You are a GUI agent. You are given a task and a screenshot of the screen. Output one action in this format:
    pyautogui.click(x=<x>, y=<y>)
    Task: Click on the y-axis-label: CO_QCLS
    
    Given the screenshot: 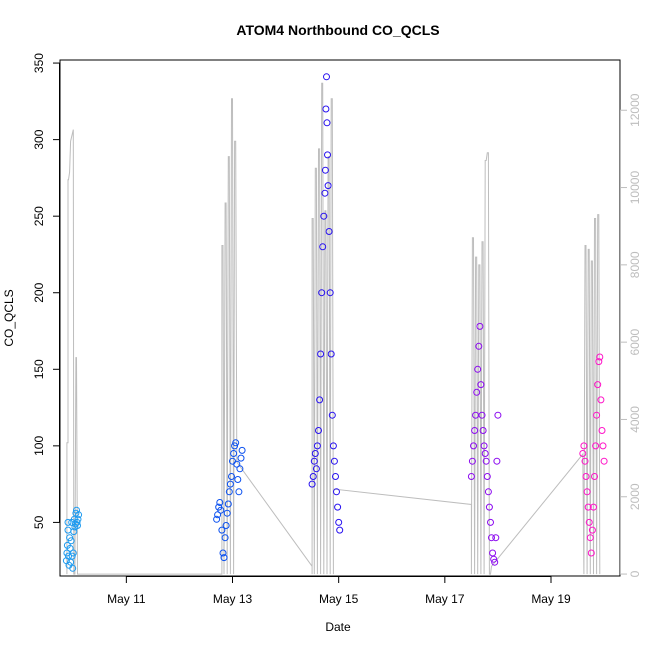 What is the action you would take?
    pyautogui.click(x=9, y=317)
    